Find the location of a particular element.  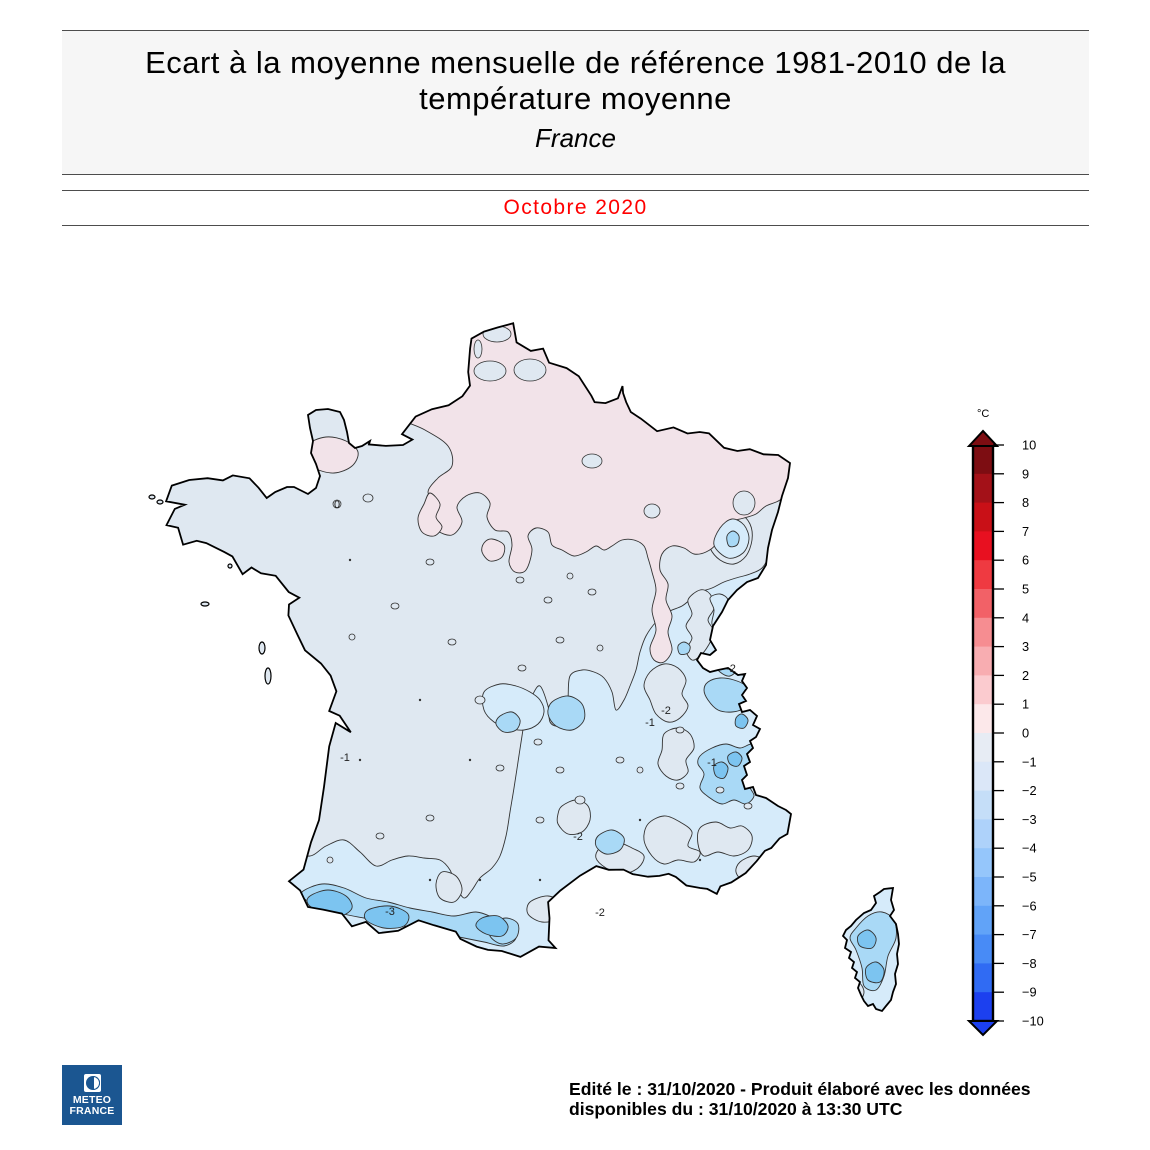

svg-text: -3 is located at coordinates (390, 912).